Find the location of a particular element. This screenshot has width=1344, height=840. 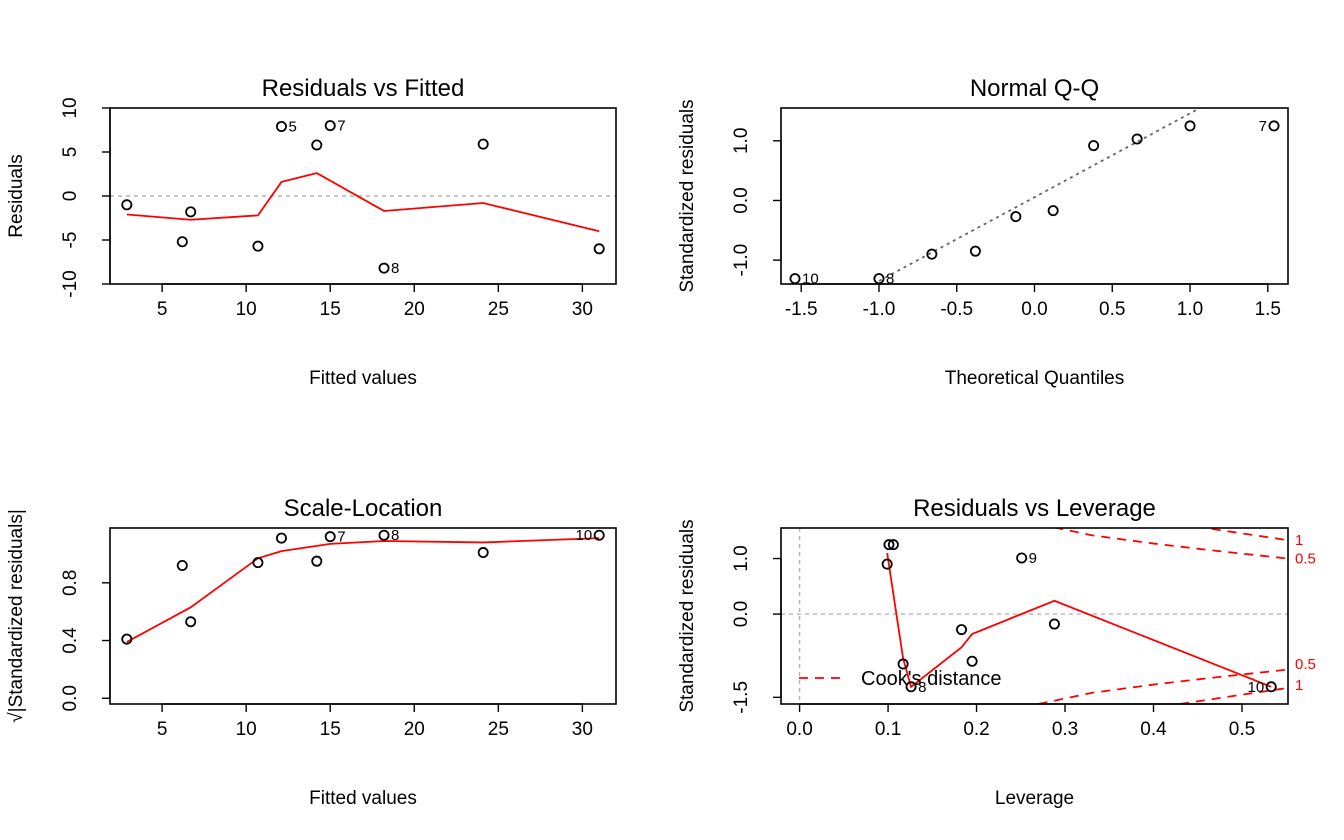

x-axis-label: Leverage is located at coordinates (1034, 798).